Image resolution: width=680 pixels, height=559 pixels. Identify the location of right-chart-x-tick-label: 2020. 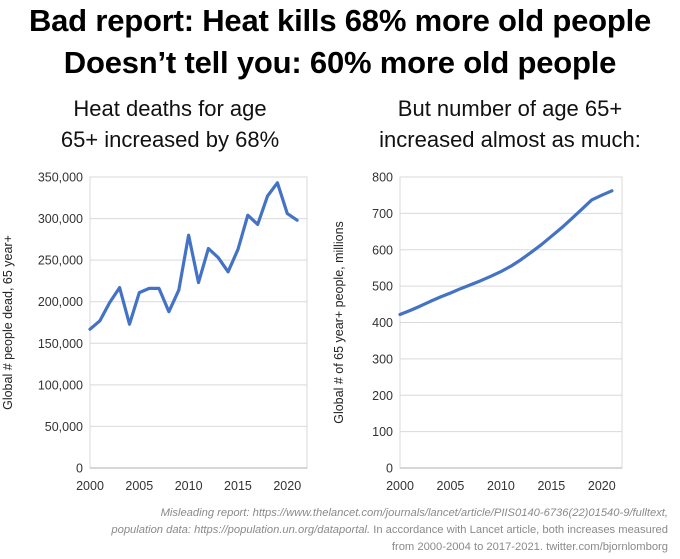
(602, 486).